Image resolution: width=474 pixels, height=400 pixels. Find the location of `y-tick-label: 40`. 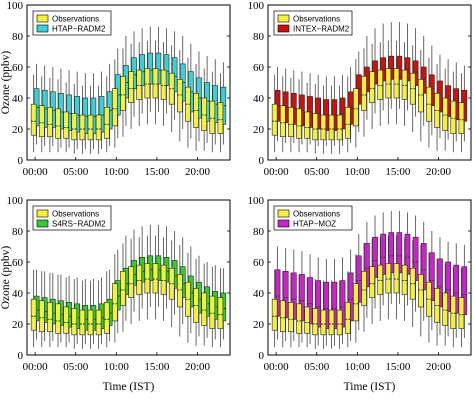

y-tick-label: 40 is located at coordinates (259, 294).